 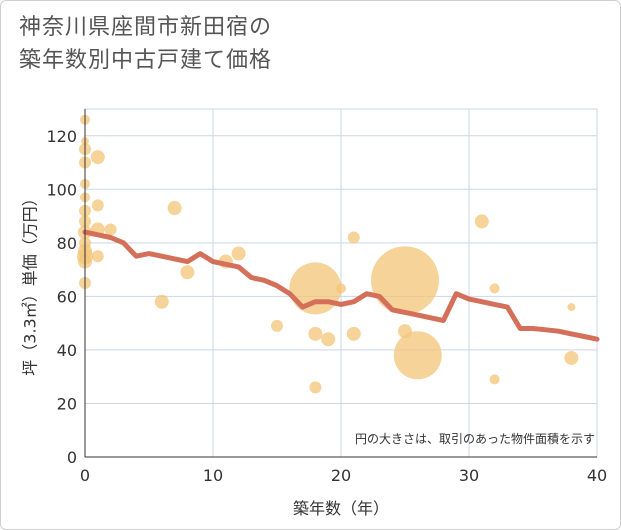 I want to click on y-tick-label: 80, so click(x=67, y=243).